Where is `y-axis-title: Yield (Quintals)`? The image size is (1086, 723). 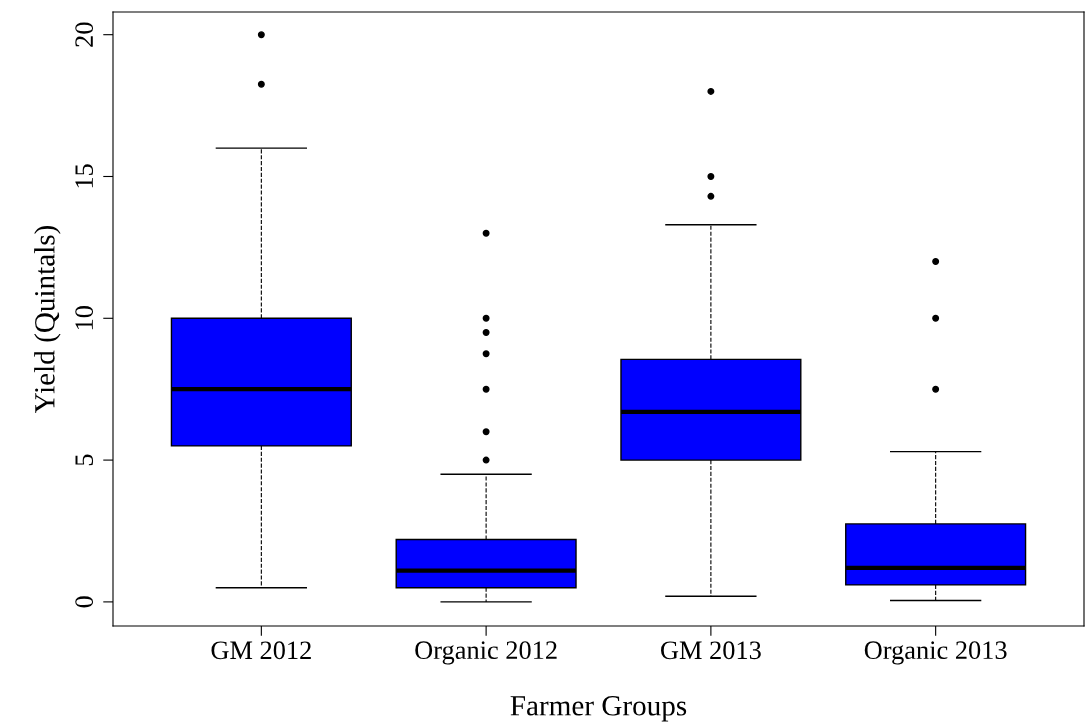 y-axis-title: Yield (Quintals) is located at coordinates (47, 319).